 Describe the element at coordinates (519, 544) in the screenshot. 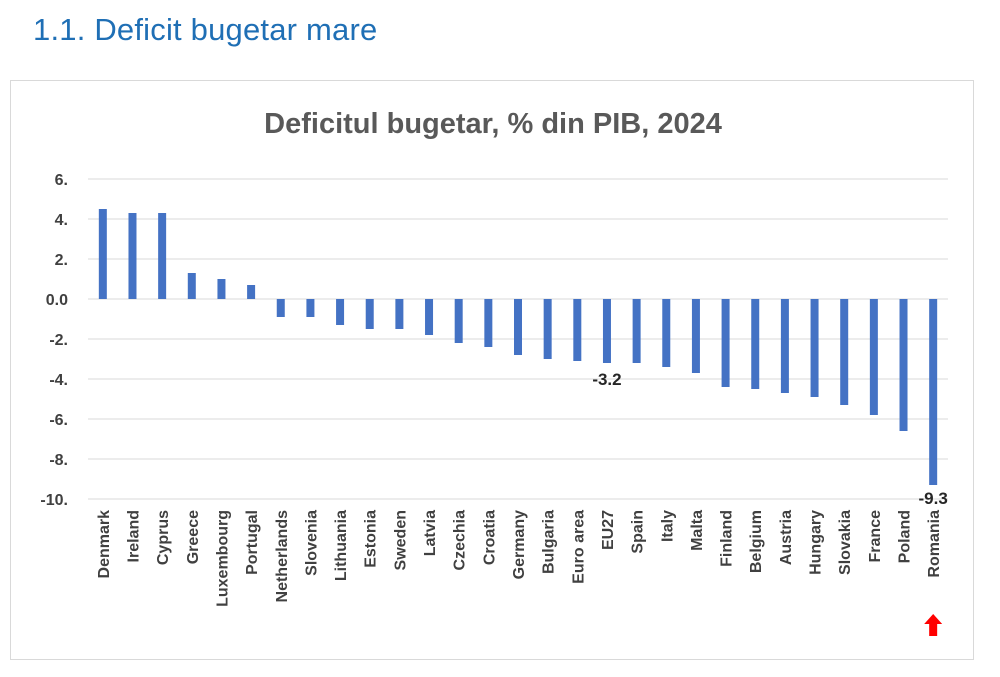

I see `x-tick-label: Germany` at that location.